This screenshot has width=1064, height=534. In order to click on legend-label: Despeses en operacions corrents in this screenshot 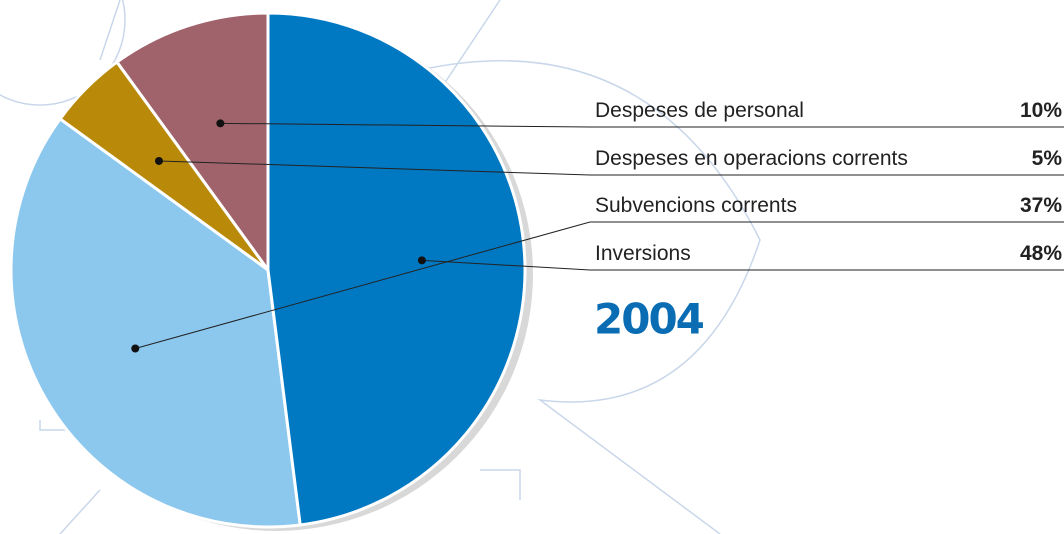, I will do `click(751, 158)`.